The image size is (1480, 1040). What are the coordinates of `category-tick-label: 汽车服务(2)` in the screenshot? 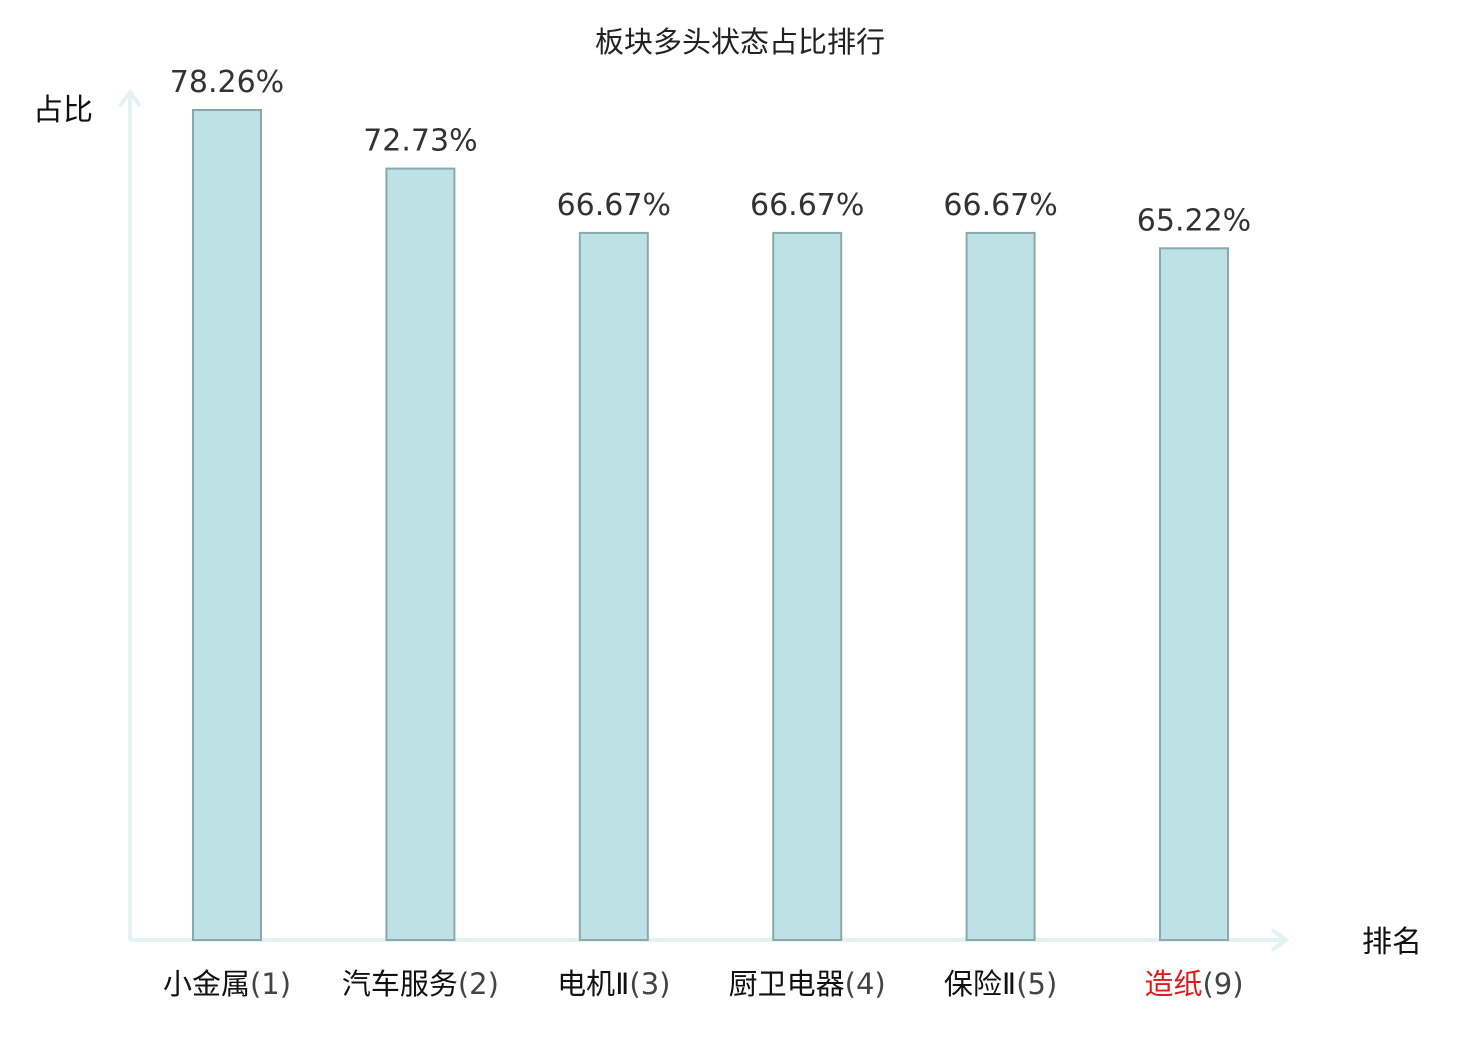 It's located at (420, 984).